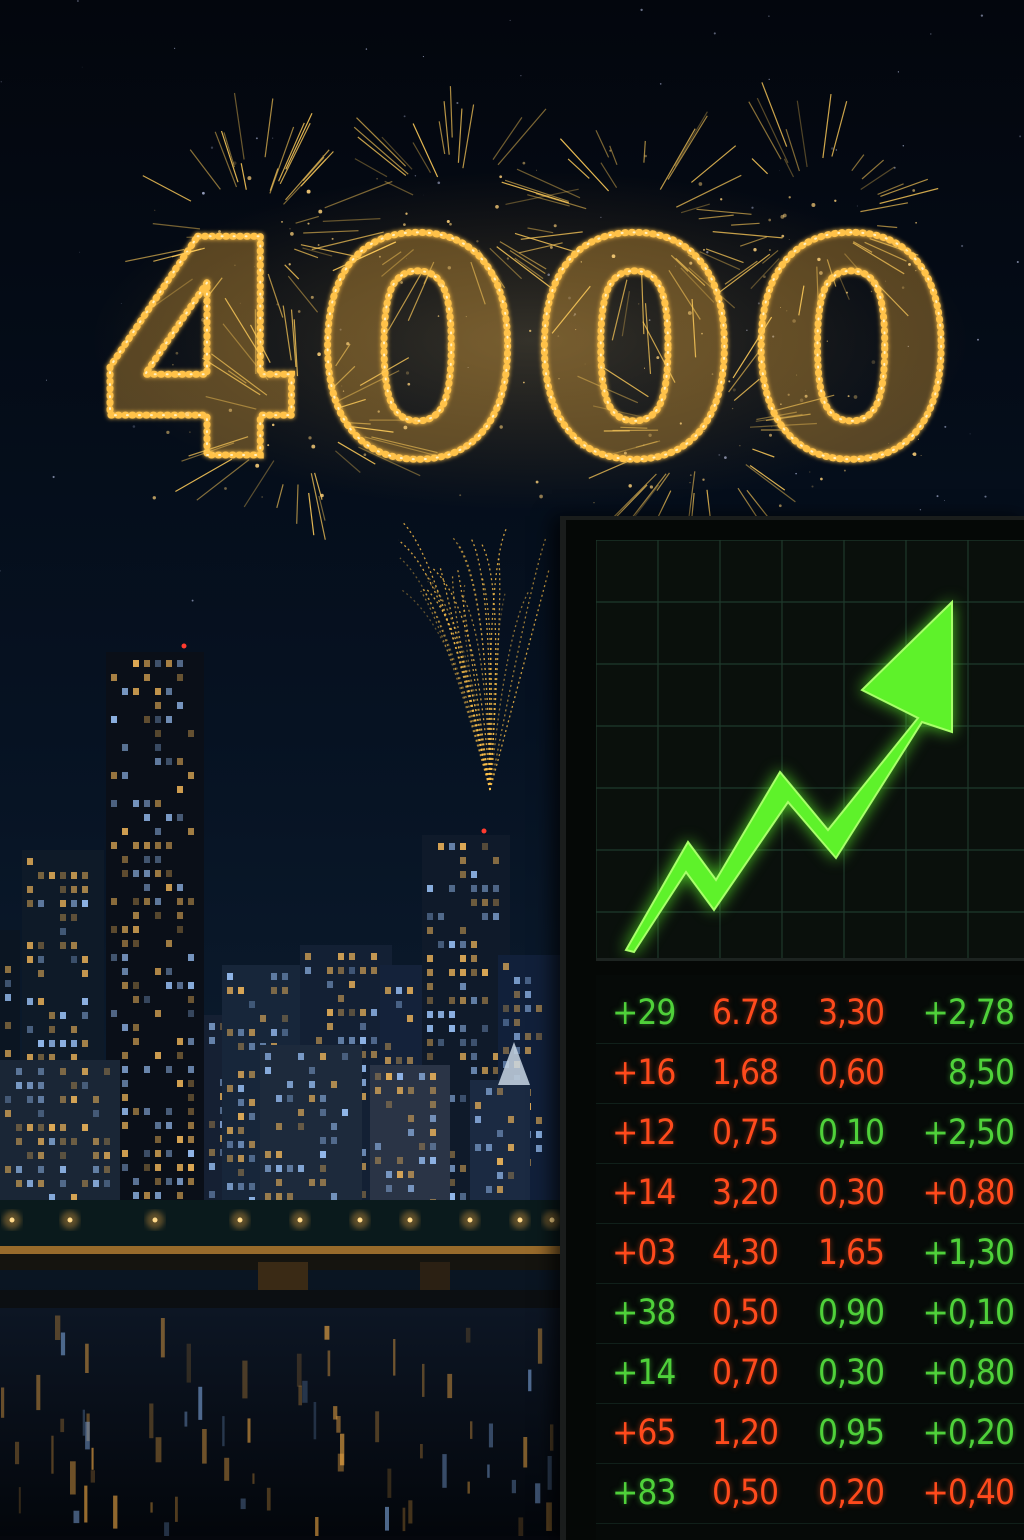 The height and width of the screenshot is (1540, 1024). I want to click on stock-chart-panel, so click(810, 750).